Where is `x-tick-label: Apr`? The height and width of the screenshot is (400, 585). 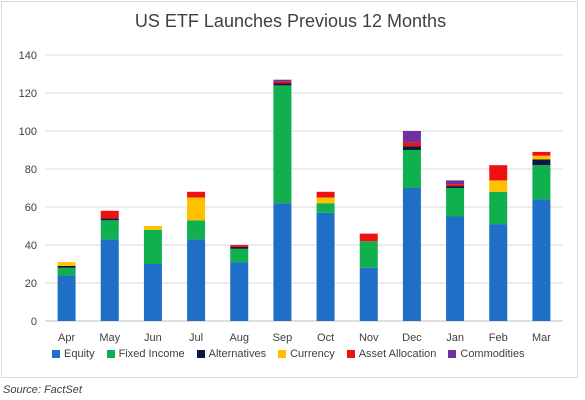
x-tick-label: Apr is located at coordinates (66, 338).